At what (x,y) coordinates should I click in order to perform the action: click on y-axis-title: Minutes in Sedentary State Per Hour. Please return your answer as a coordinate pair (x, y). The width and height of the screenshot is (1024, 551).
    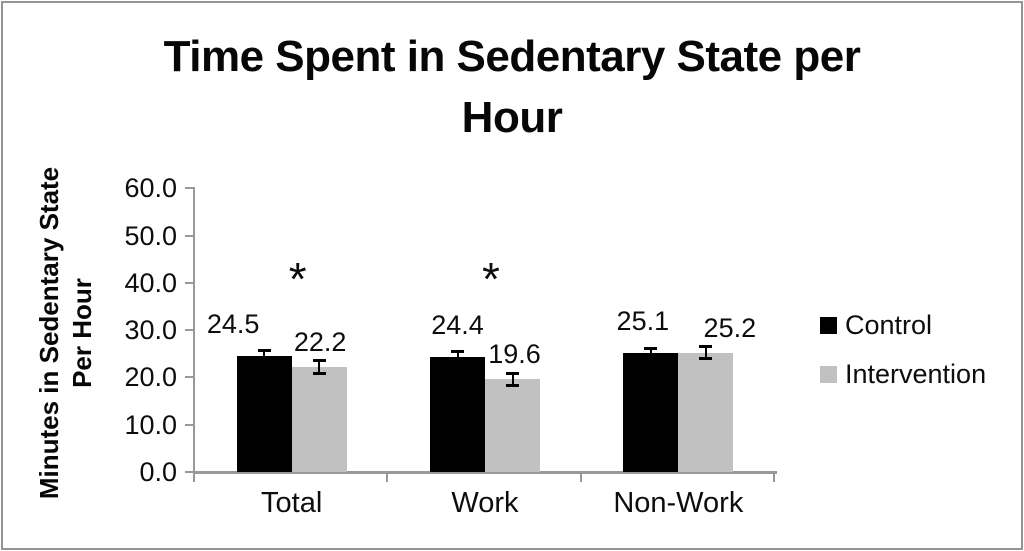
    Looking at the image, I should click on (68, 333).